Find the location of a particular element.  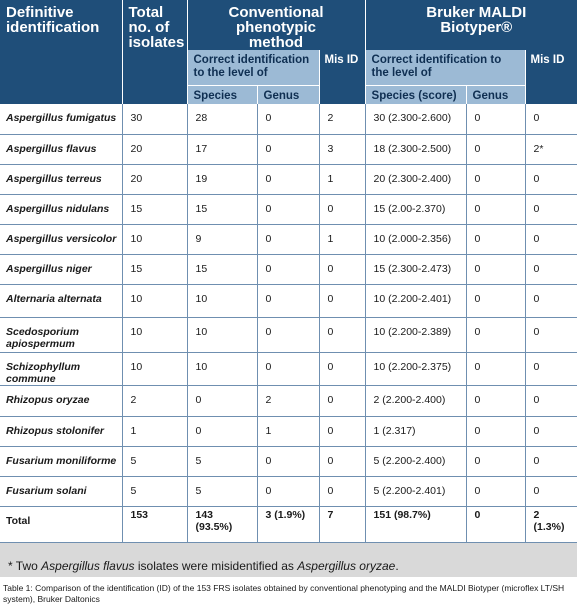

cell-bruker-species: 5 (2.200-2.401) is located at coordinates (416, 491).